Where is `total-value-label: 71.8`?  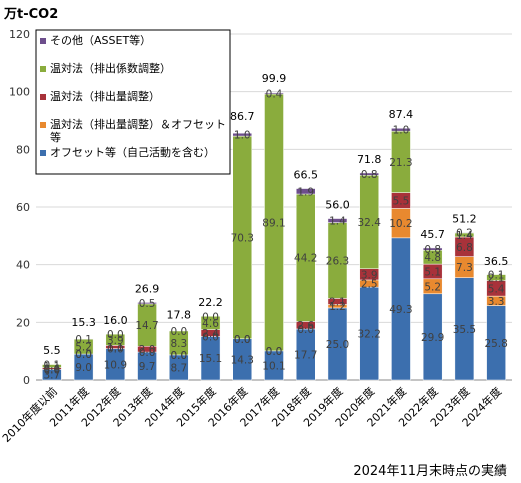 total-value-label: 71.8 is located at coordinates (369, 159).